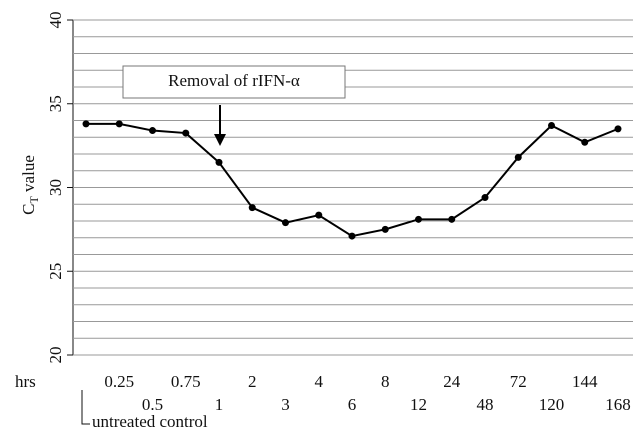 This screenshot has width=633, height=433. Describe the element at coordinates (55, 271) in the screenshot. I see `y-tick-label: 25` at that location.